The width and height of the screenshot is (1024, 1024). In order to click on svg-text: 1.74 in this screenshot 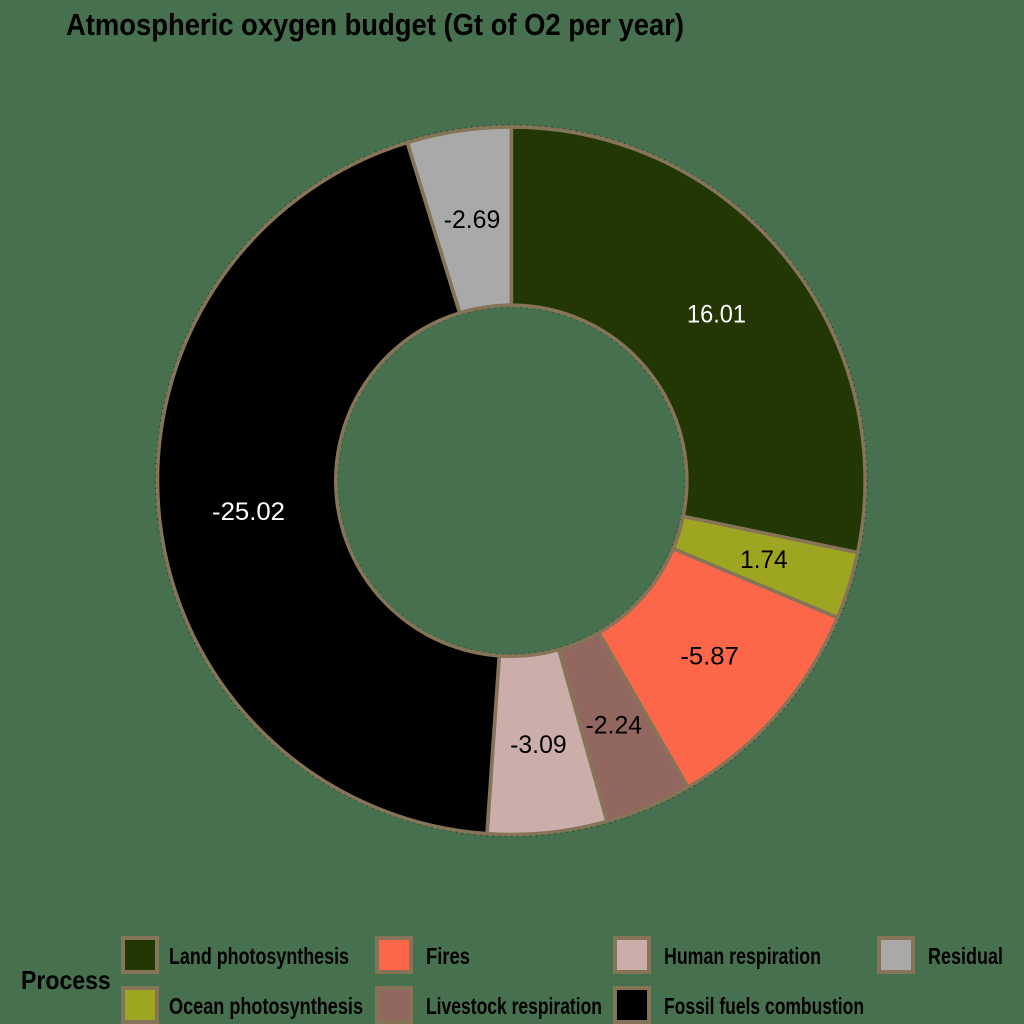, I will do `click(764, 560)`.